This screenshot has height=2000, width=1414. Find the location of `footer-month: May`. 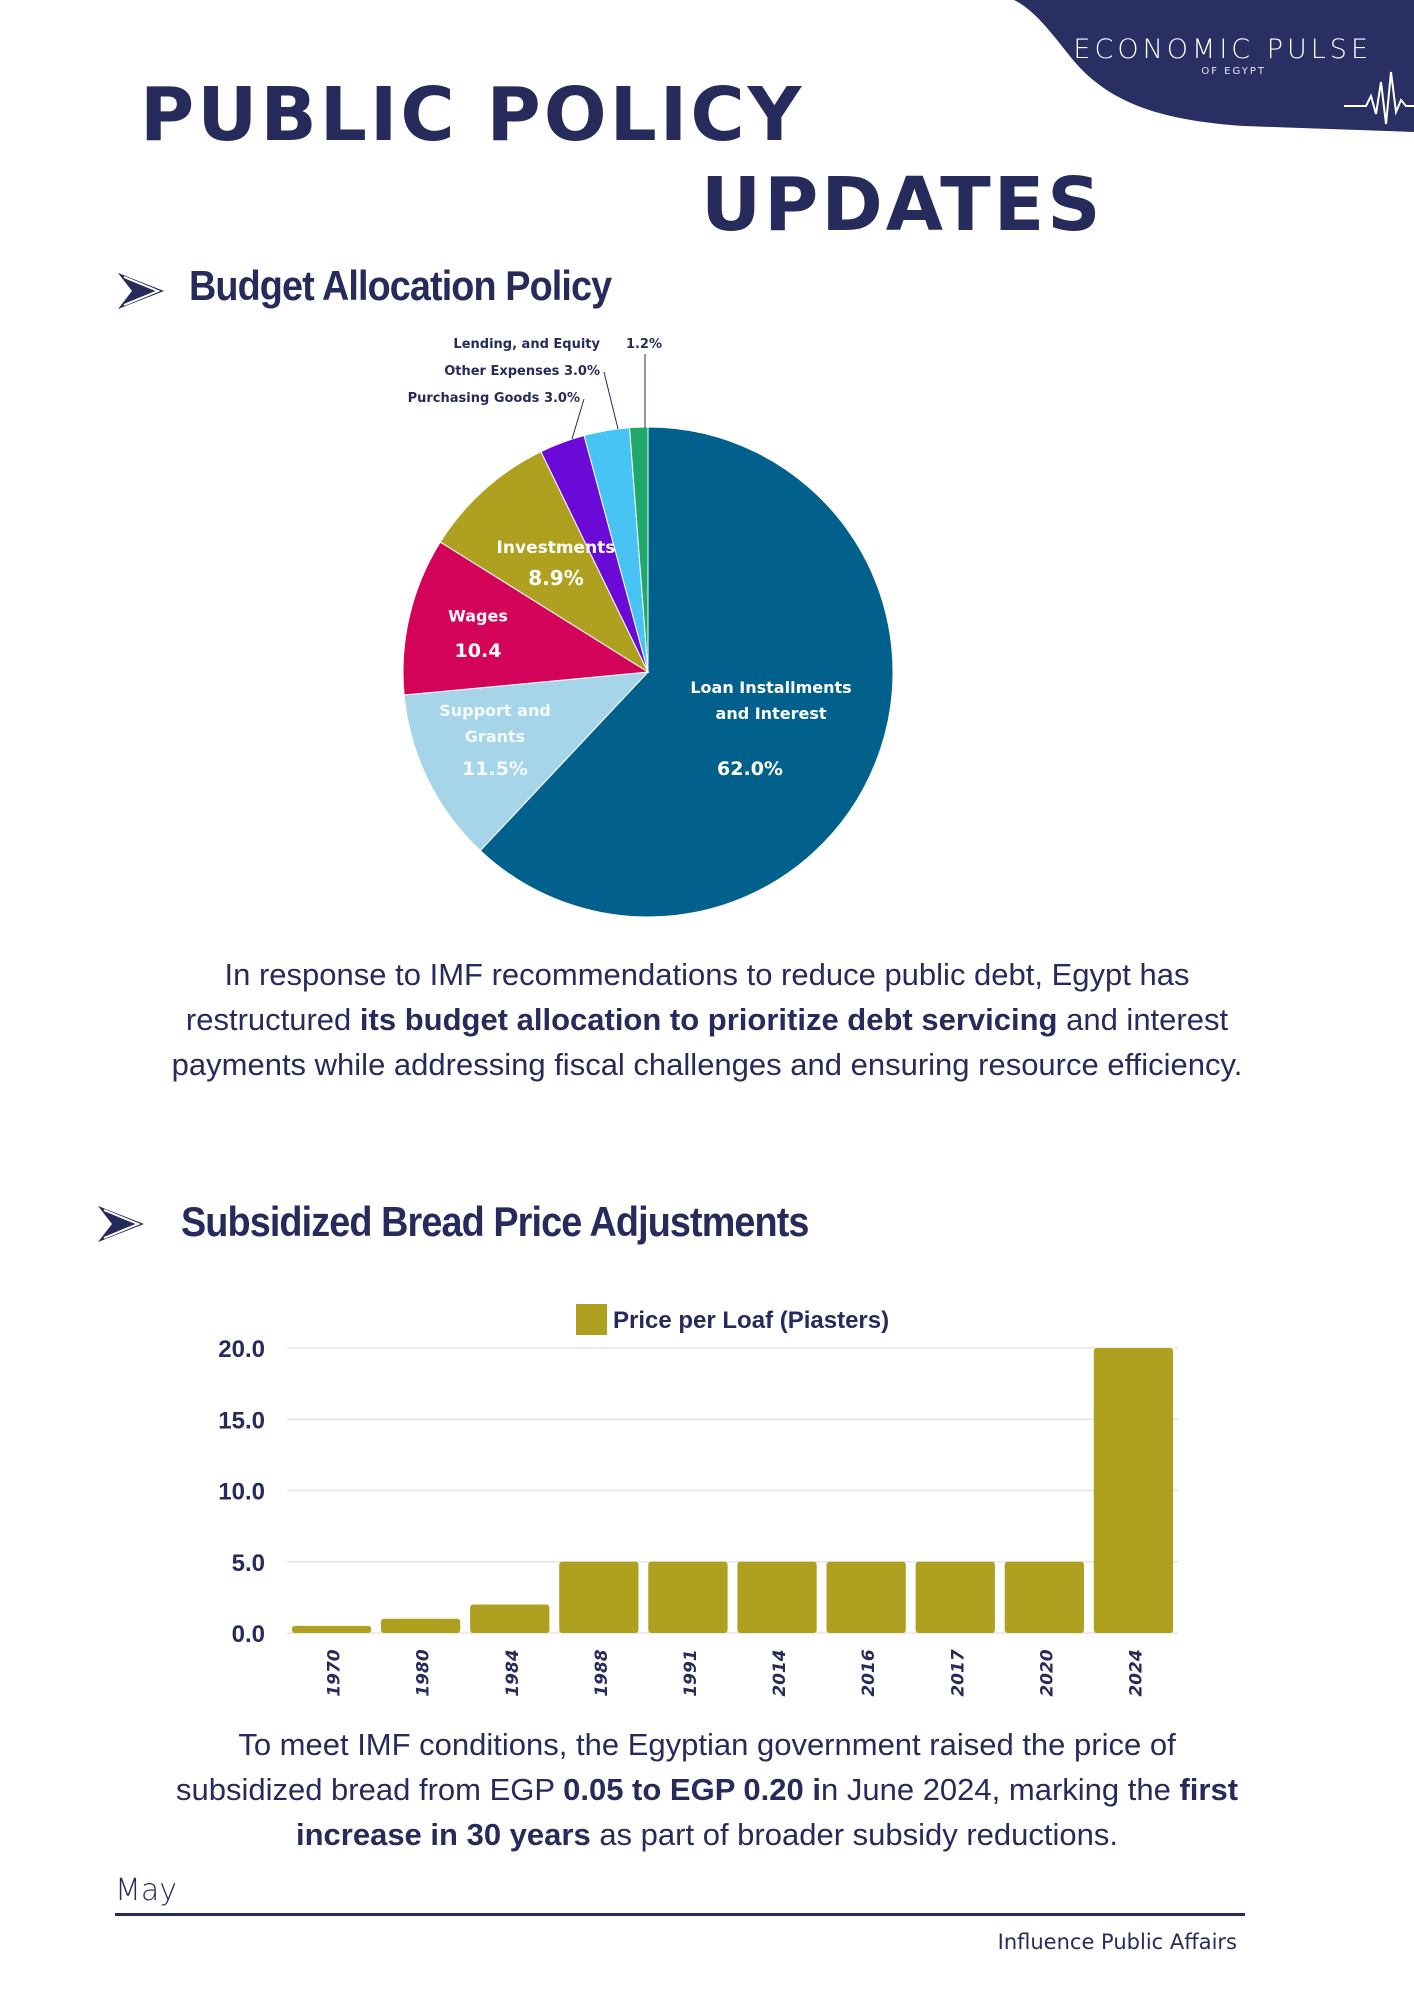

footer-month: May is located at coordinates (146, 1890).